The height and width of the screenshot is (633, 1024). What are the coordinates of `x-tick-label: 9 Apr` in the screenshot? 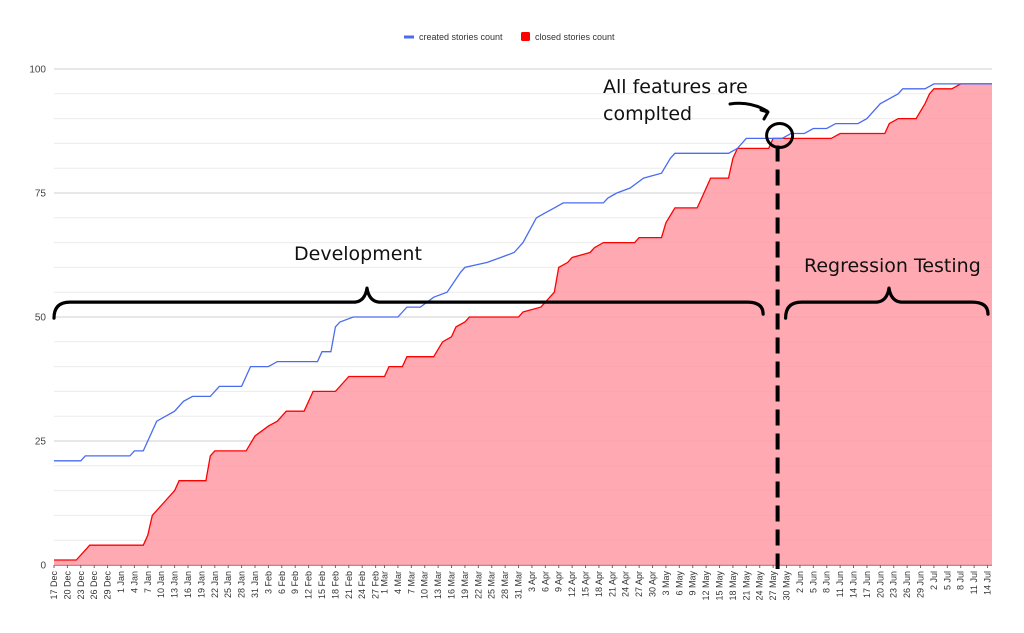 It's located at (559, 581).